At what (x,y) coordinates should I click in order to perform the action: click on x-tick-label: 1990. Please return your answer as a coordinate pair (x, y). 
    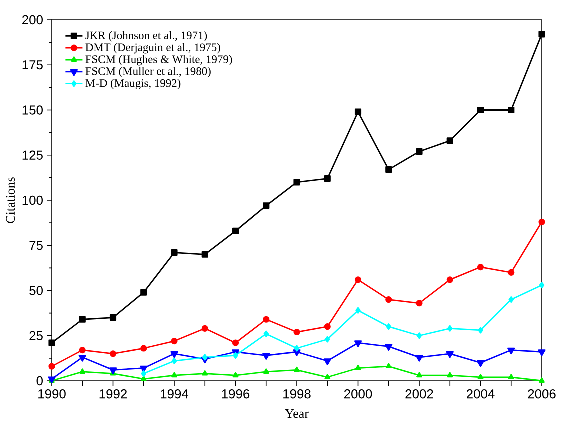
    Looking at the image, I should click on (52, 394).